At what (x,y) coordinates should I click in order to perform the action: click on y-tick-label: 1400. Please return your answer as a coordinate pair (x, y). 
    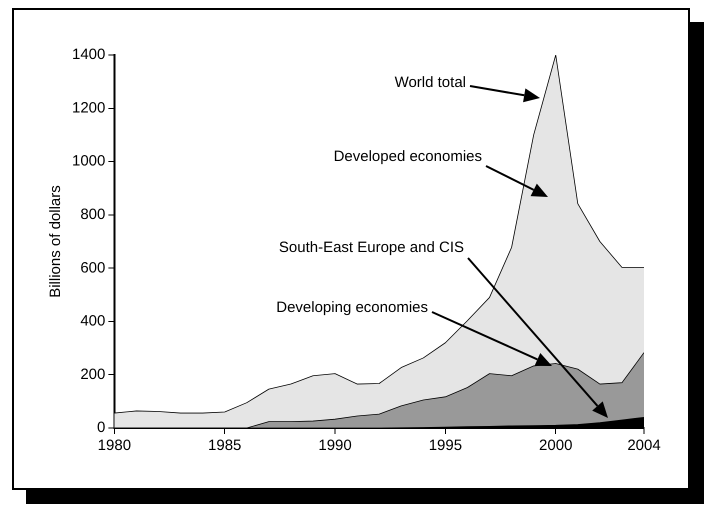
    Looking at the image, I should click on (89, 55).